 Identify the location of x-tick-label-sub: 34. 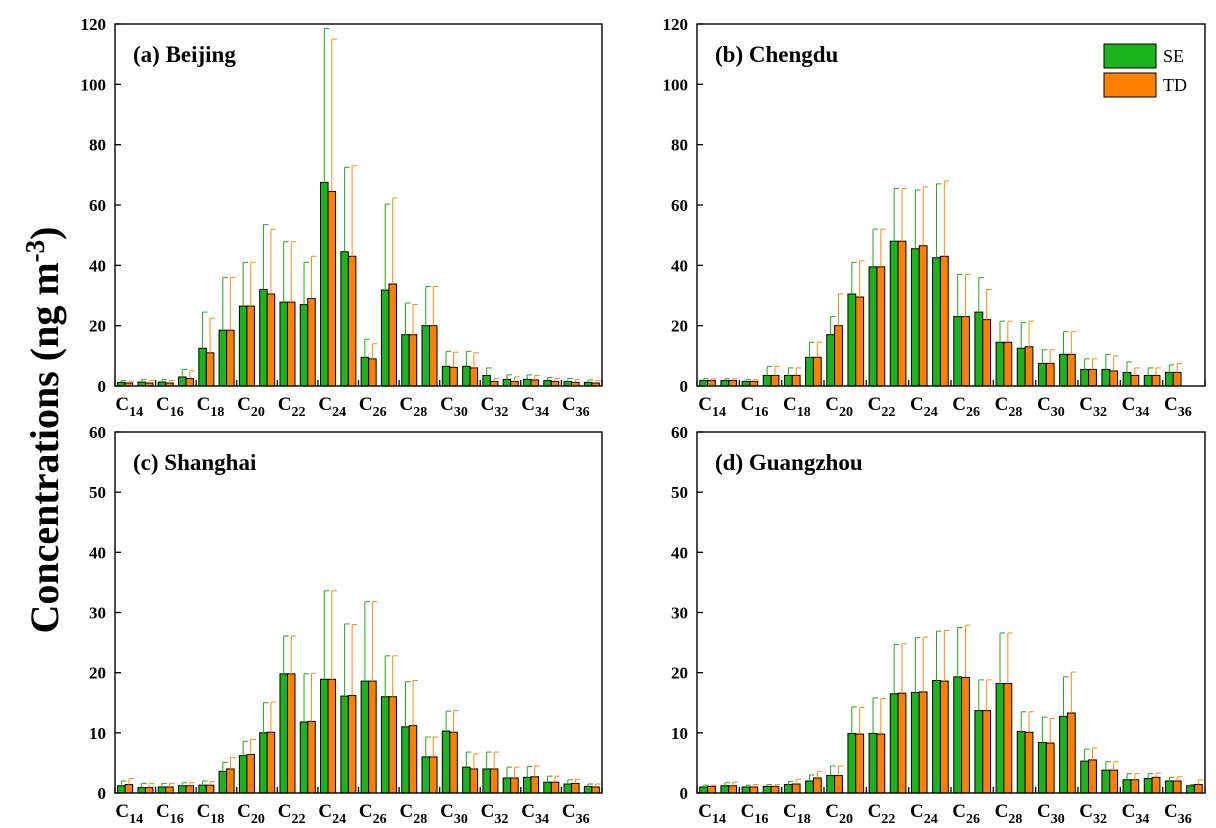
(542, 412).